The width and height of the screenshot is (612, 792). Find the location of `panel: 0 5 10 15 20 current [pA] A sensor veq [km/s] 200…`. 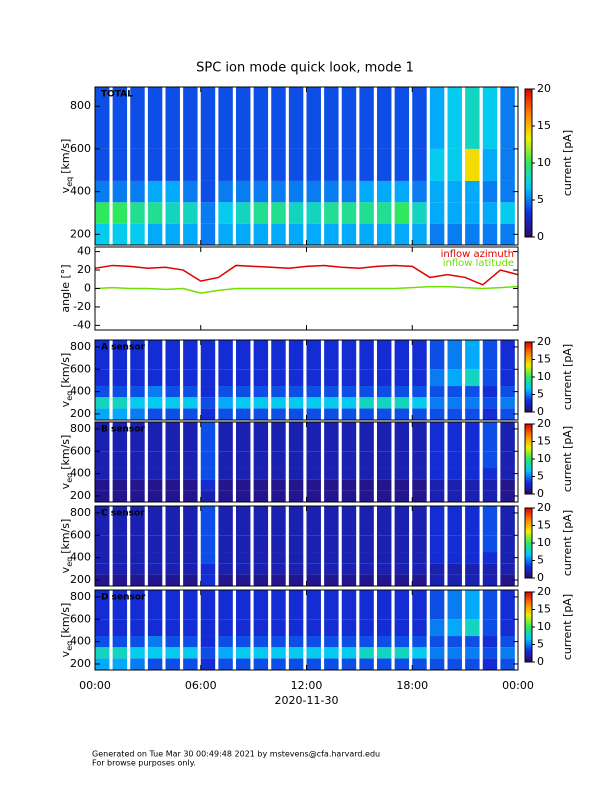

panel: 0 5 10 15 20 current [pA] A sensor veq [km/s] 200… is located at coordinates (316, 378).